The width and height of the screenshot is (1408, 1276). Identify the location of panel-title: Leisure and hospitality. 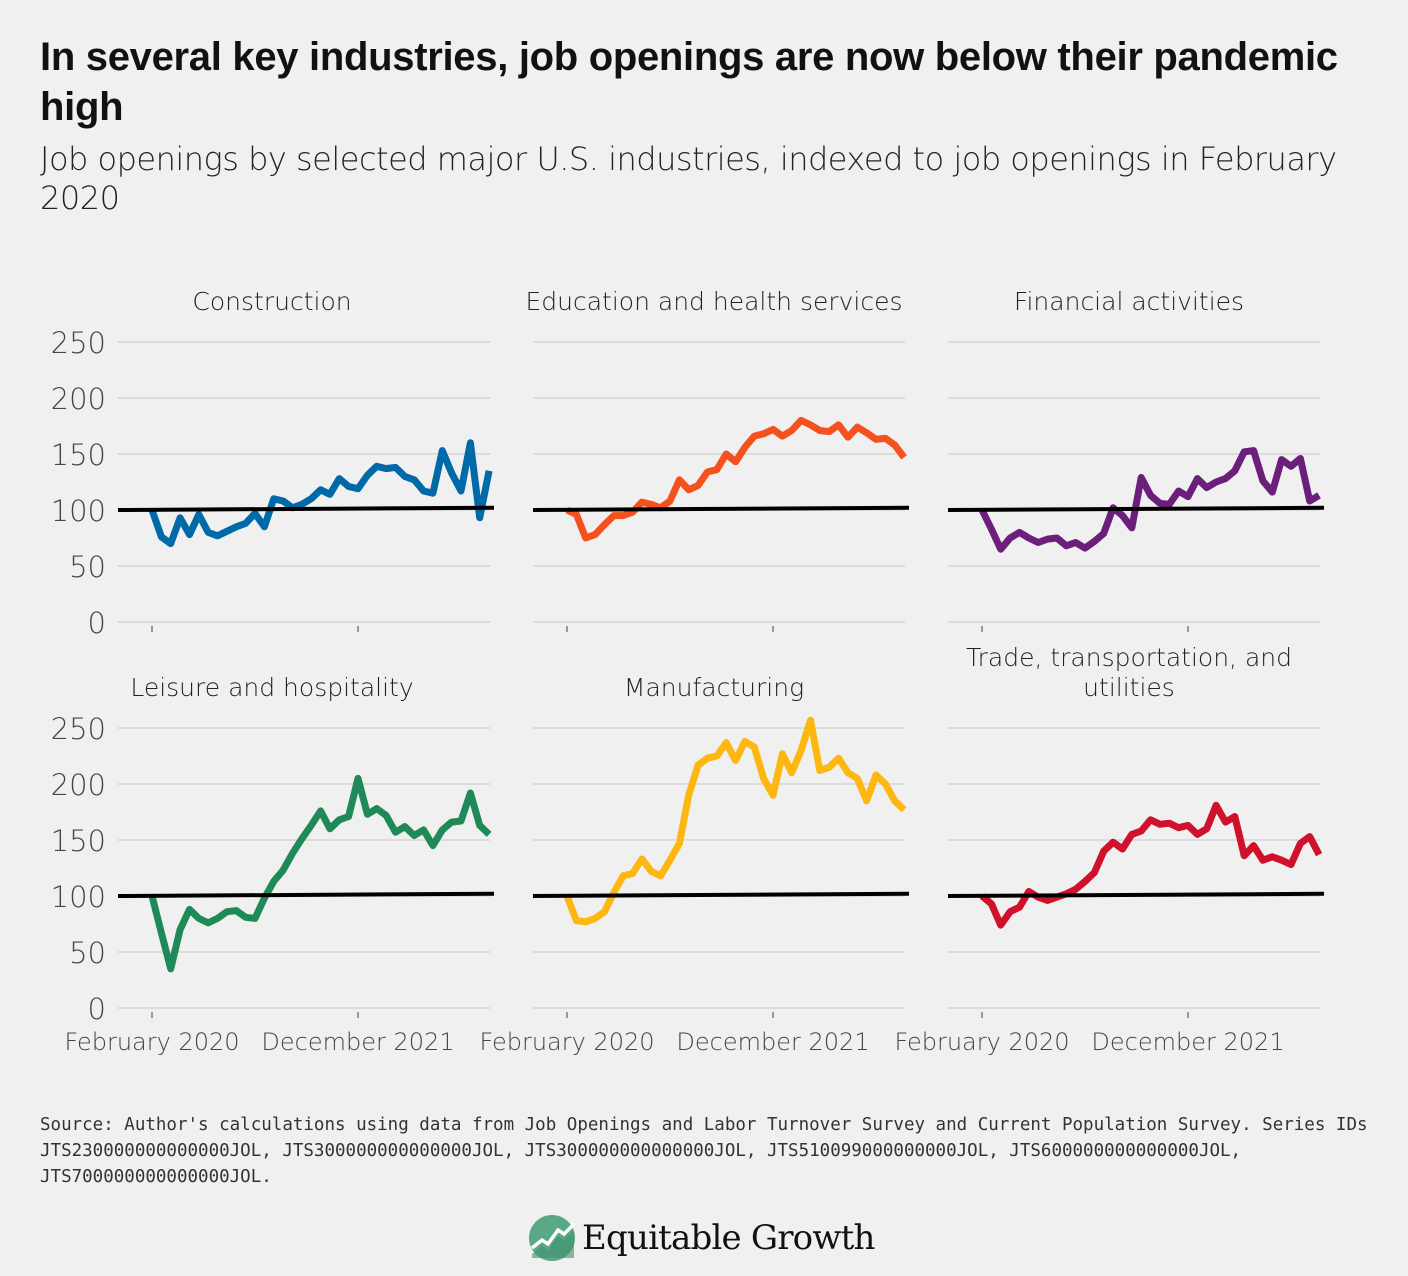
(271, 687).